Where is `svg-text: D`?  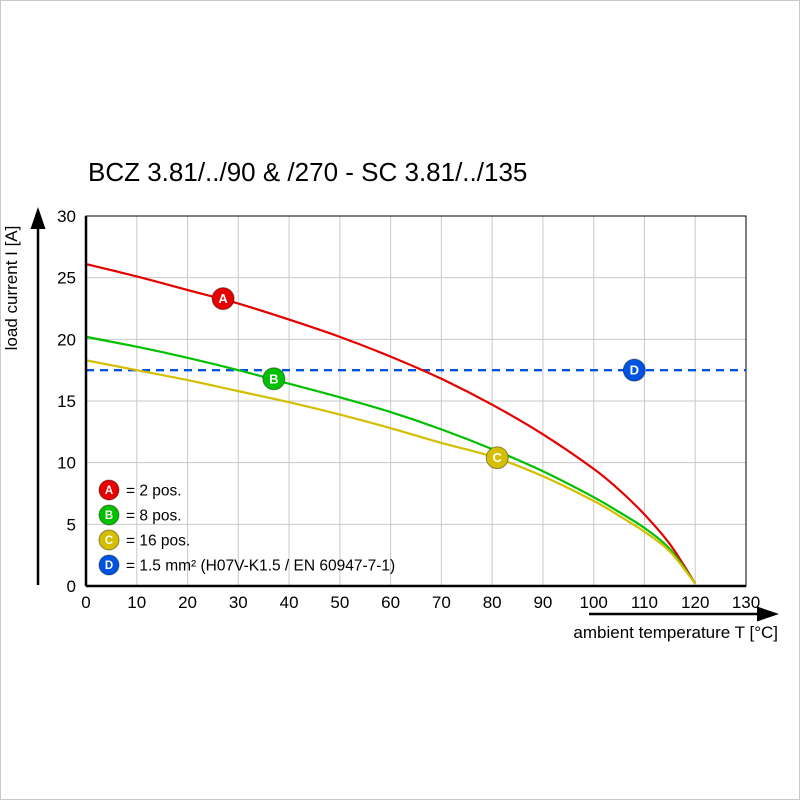
svg-text: D is located at coordinates (634, 370).